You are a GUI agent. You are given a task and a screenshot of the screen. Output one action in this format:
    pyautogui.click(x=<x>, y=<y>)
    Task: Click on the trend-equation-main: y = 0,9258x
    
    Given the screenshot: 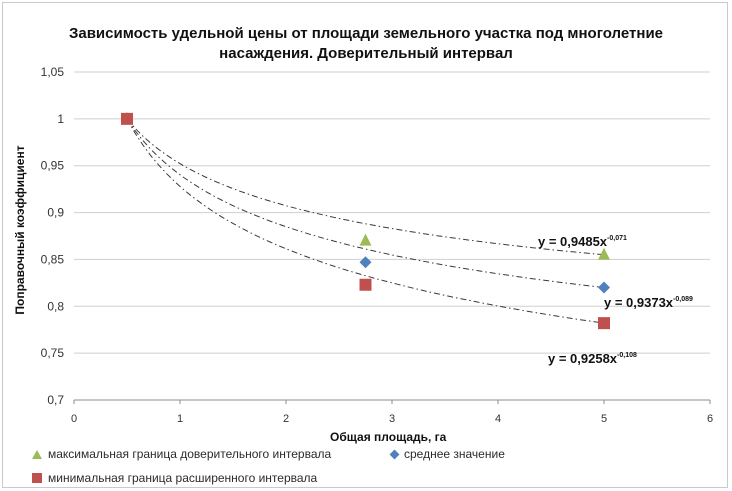 What is the action you would take?
    pyautogui.click(x=583, y=358)
    